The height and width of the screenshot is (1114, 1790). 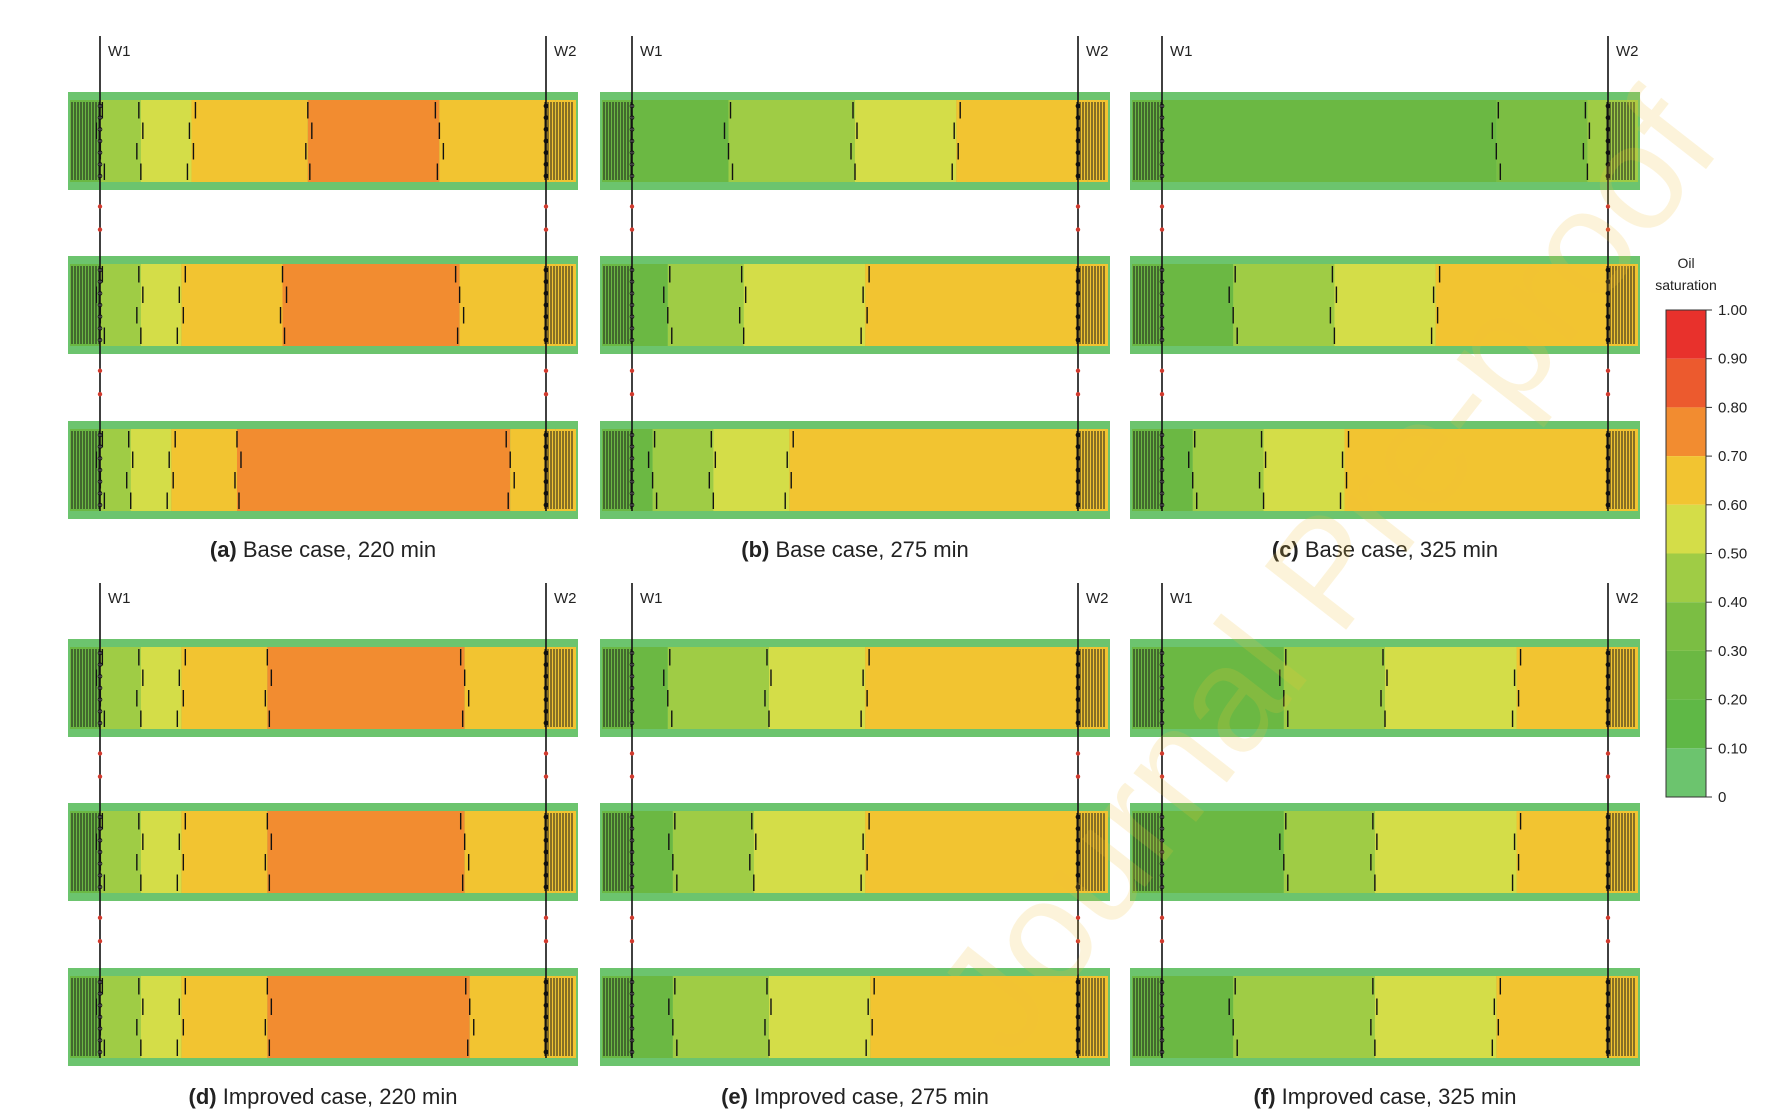 I want to click on panel-a: W1 W2 (a) Base case, 220 min, so click(x=323, y=299).